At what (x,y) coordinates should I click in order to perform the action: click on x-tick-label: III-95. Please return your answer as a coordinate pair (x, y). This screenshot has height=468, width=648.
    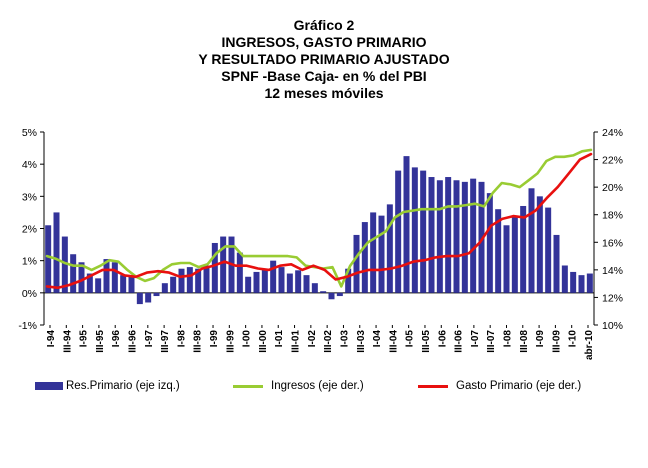
    Looking at the image, I should click on (100, 341).